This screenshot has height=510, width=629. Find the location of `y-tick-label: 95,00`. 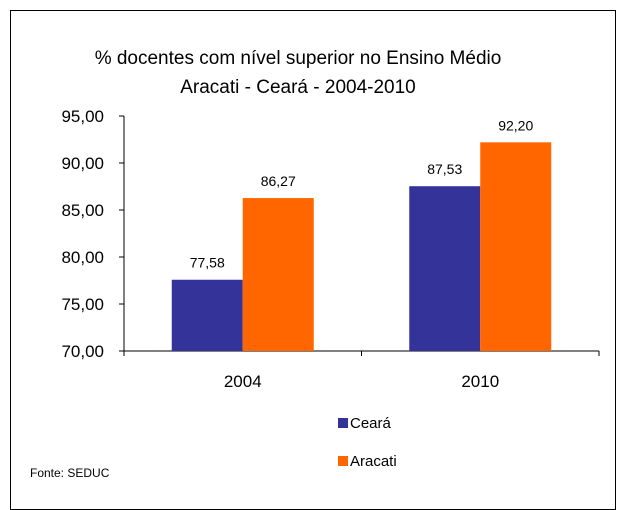

y-tick-label: 95,00 is located at coordinates (82, 116).